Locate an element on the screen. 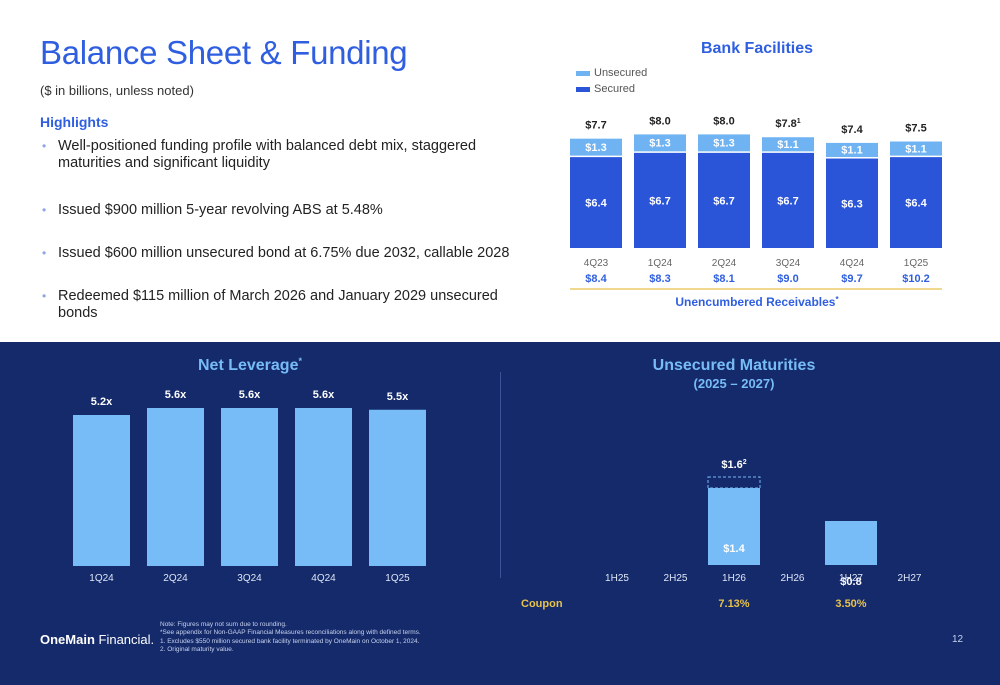  total-label: $7.5 is located at coordinates (915, 129).